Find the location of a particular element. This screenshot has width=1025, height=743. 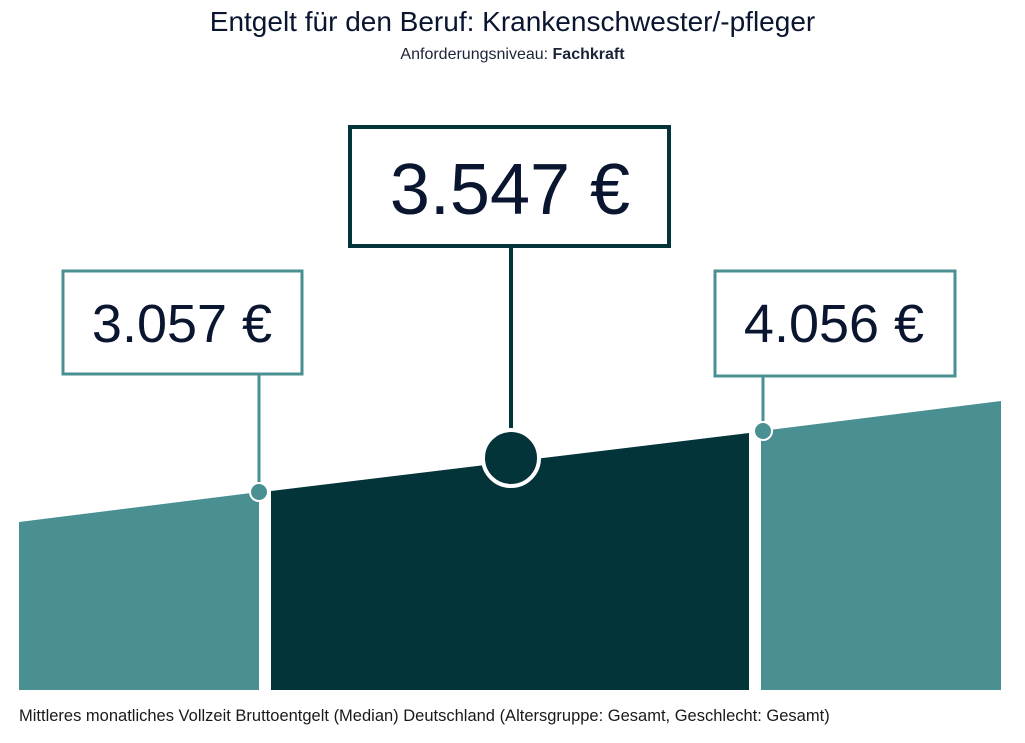

marker-point-median is located at coordinates (511, 458).